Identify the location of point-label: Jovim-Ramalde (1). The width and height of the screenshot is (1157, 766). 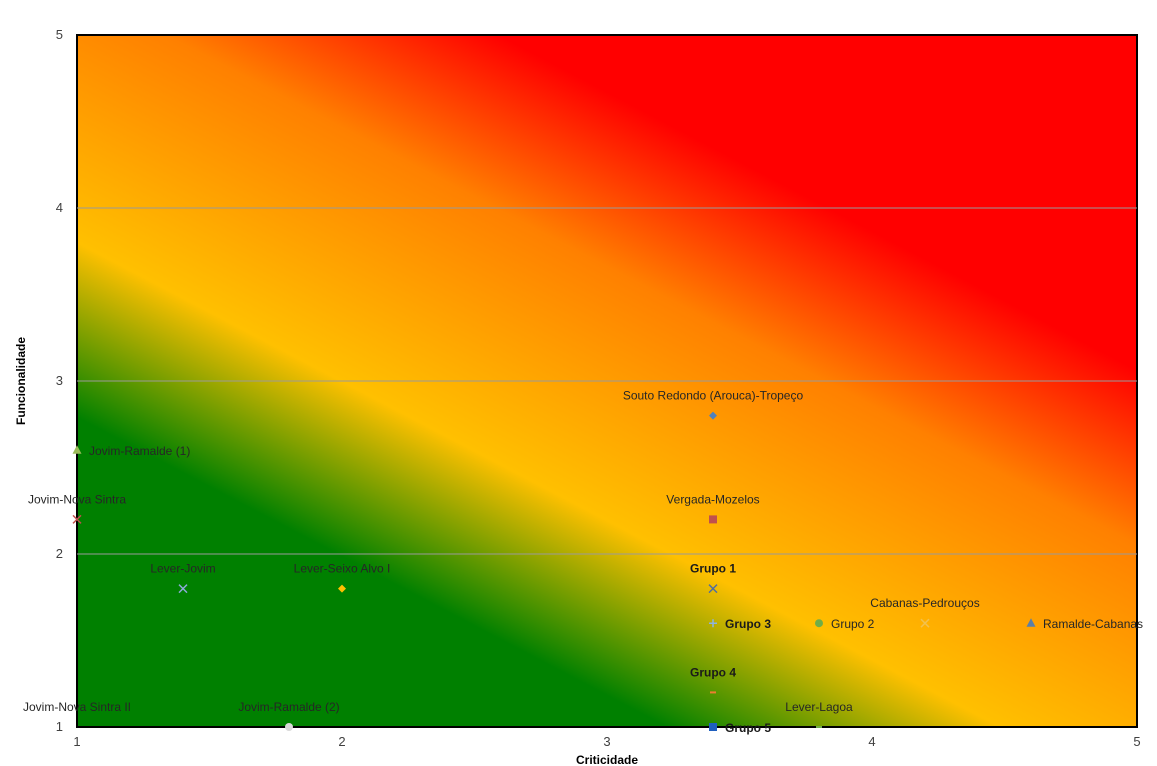
(139, 451).